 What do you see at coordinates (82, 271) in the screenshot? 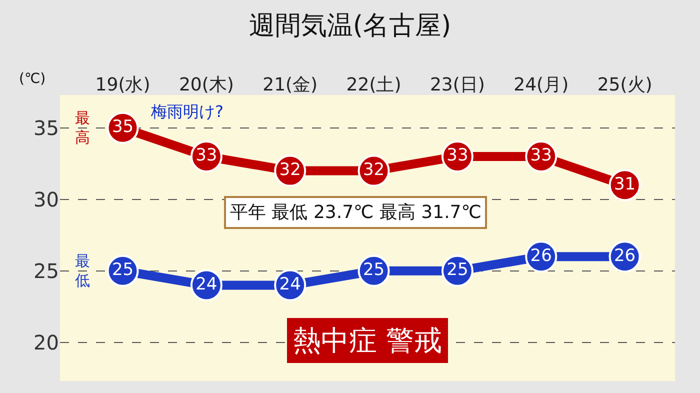
I see `series-label: 最低` at bounding box center [82, 271].